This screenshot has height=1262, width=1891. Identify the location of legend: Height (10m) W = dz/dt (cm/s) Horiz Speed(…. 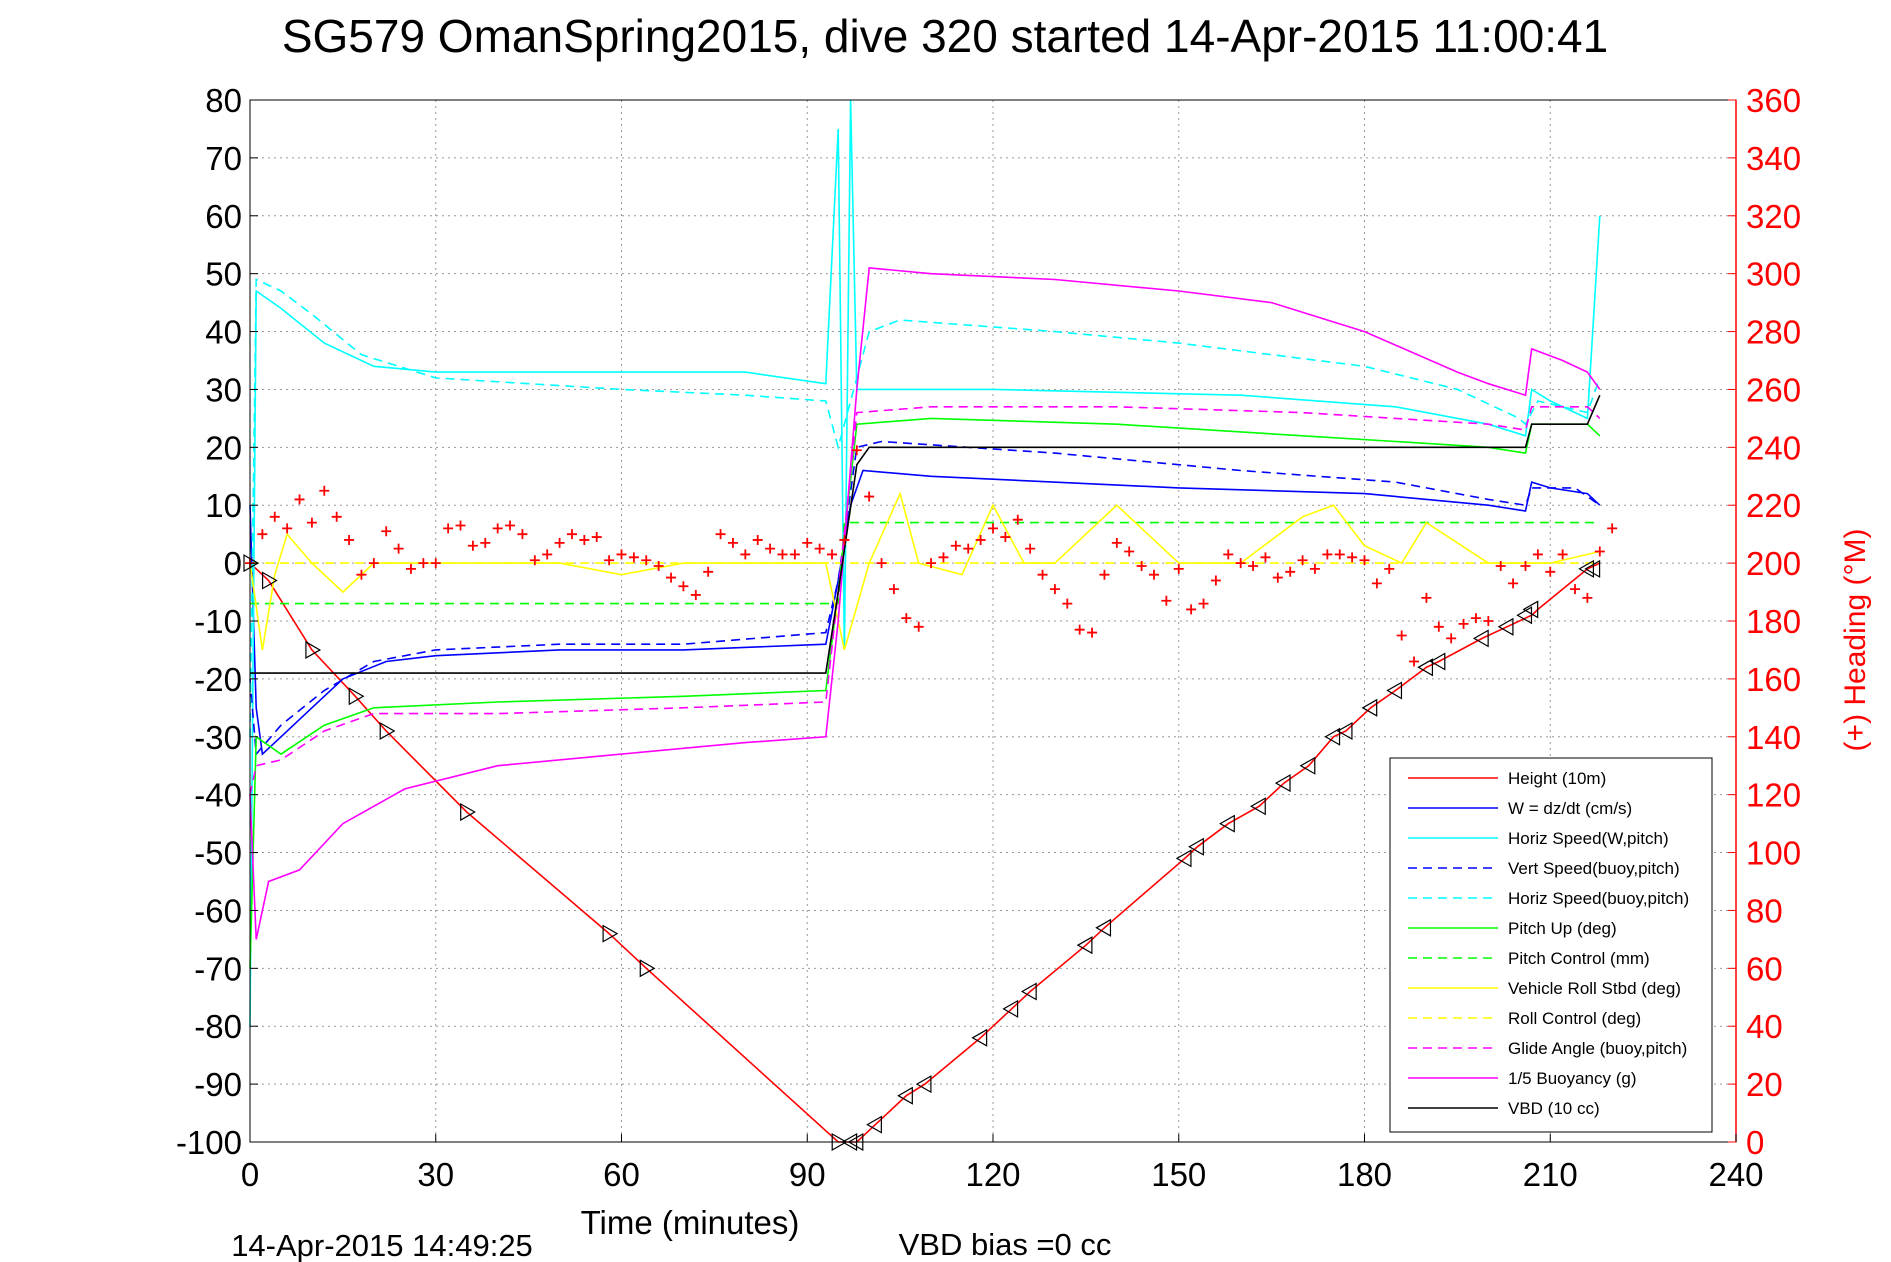
(1551, 945).